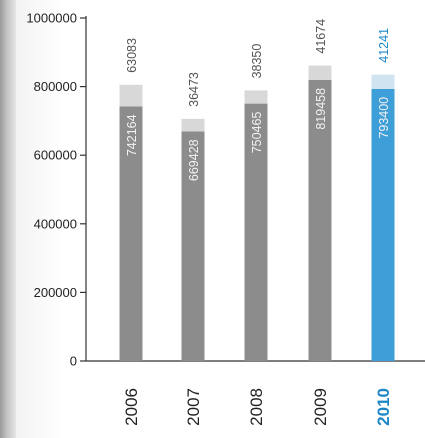  Describe the element at coordinates (384, 45) in the screenshot. I see `bar-value-label-top: 41241` at that location.